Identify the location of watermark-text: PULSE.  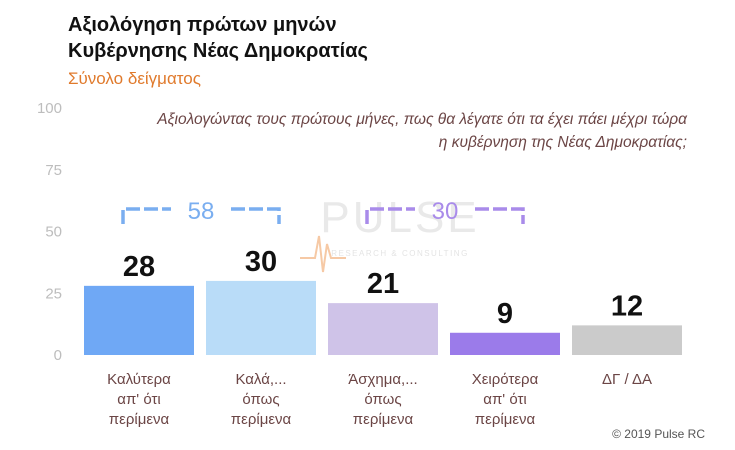
(399, 217).